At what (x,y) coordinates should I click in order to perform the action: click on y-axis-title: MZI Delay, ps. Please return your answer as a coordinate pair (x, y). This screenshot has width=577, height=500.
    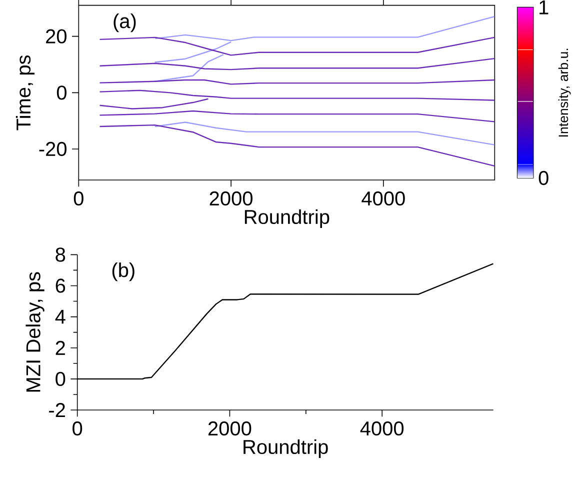
    Looking at the image, I should click on (35, 332).